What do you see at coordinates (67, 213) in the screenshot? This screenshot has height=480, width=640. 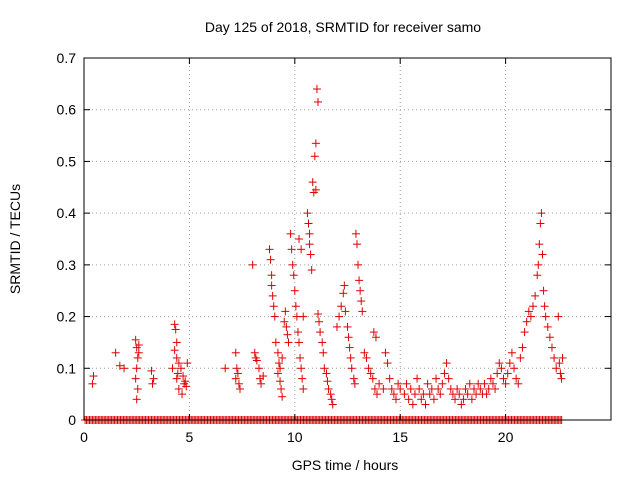 I see `y-tick-label: 0.4` at bounding box center [67, 213].